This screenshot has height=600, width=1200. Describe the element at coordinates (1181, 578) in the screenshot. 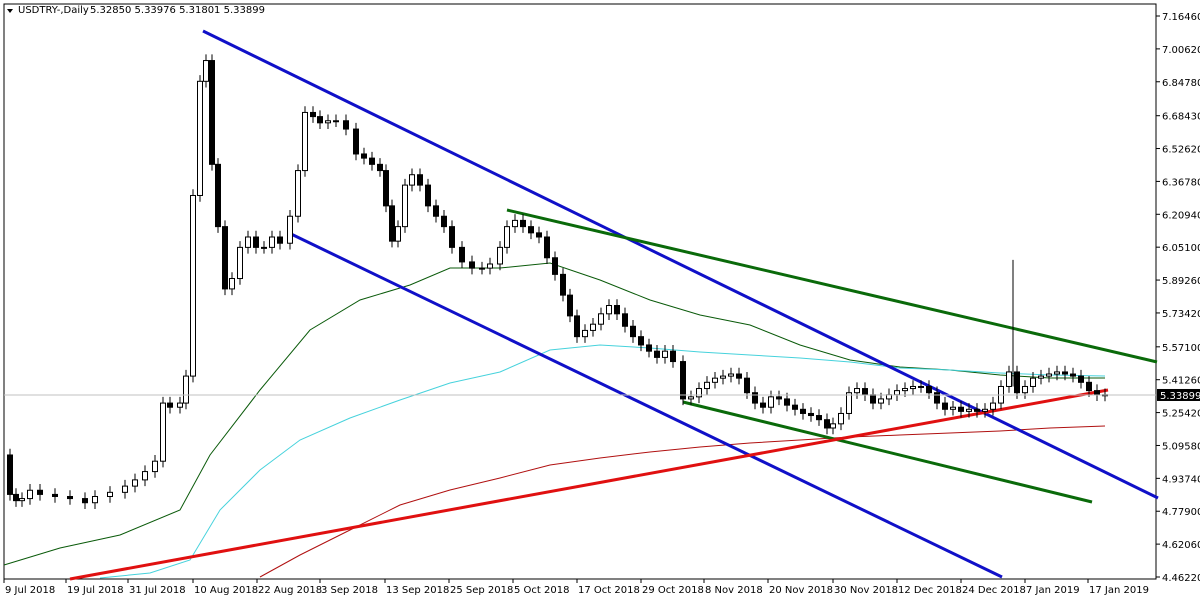

I see `y-tick-label: 4.46220` at that location.